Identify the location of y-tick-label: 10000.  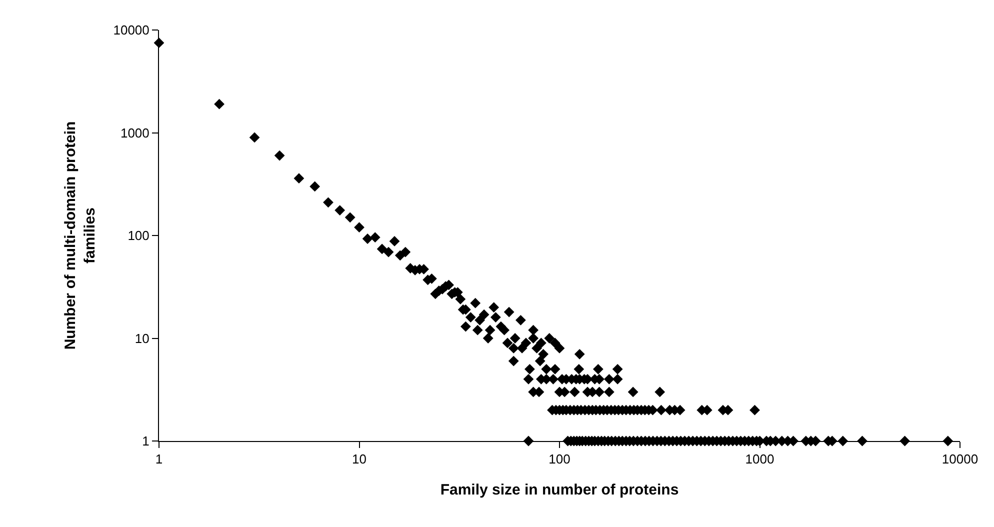
(131, 30).